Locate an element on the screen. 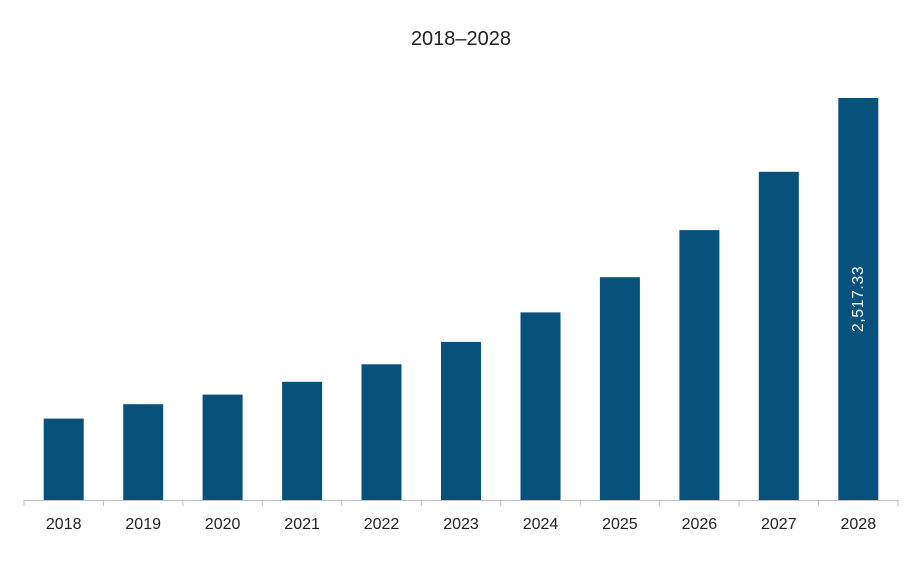  x-tick-label-2027: 2027 is located at coordinates (779, 524).